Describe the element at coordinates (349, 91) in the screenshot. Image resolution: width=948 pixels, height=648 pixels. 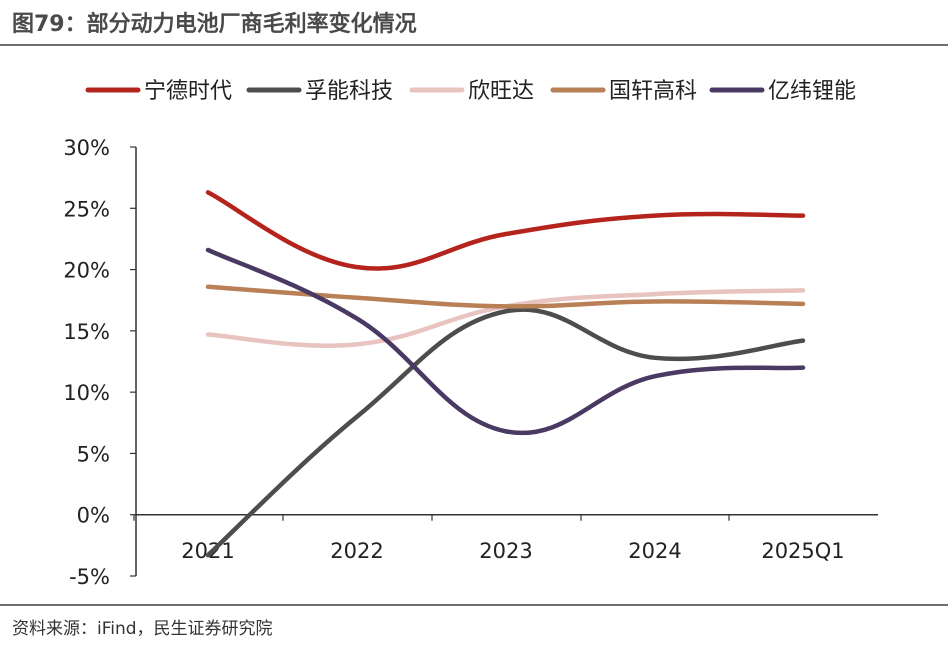
I see `legend-label: 孚能科技` at that location.